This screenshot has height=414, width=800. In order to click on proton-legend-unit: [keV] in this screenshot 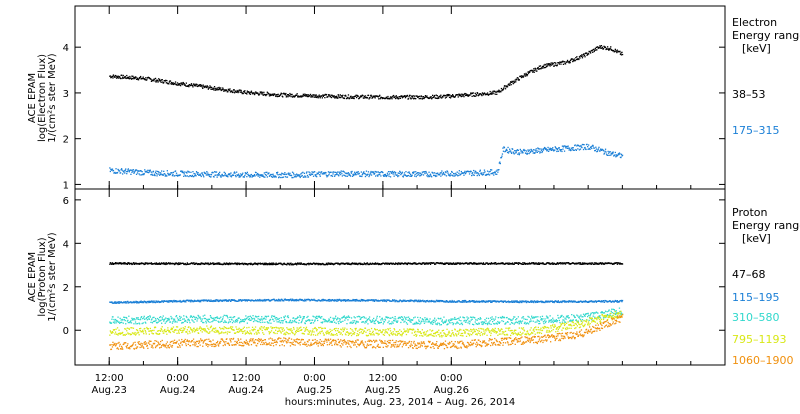, I will do `click(756, 238)`.